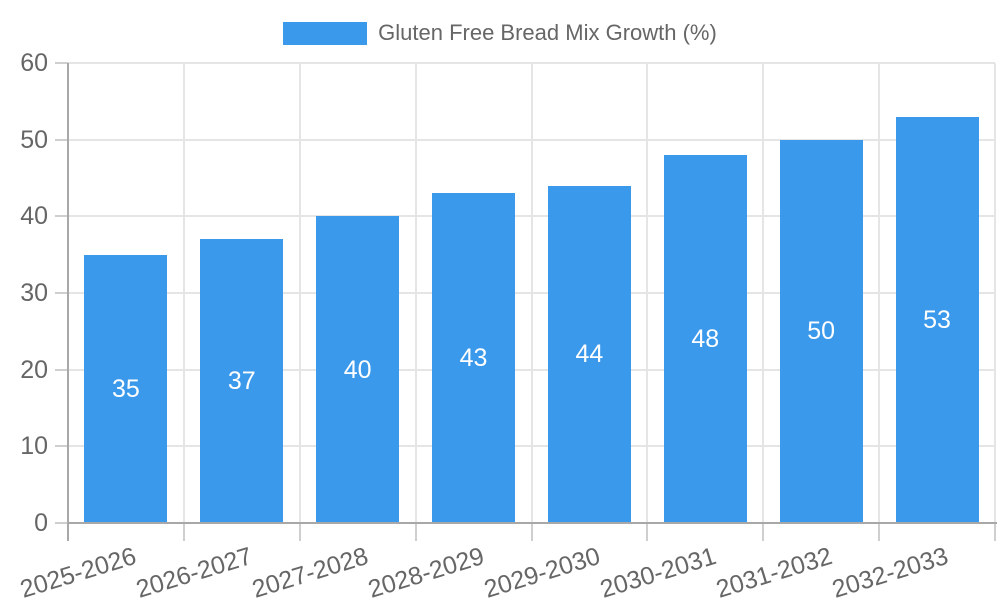 The width and height of the screenshot is (1000, 600). What do you see at coordinates (194, 571) in the screenshot?
I see `x-axis-tick-label: 2026-2027` at bounding box center [194, 571].